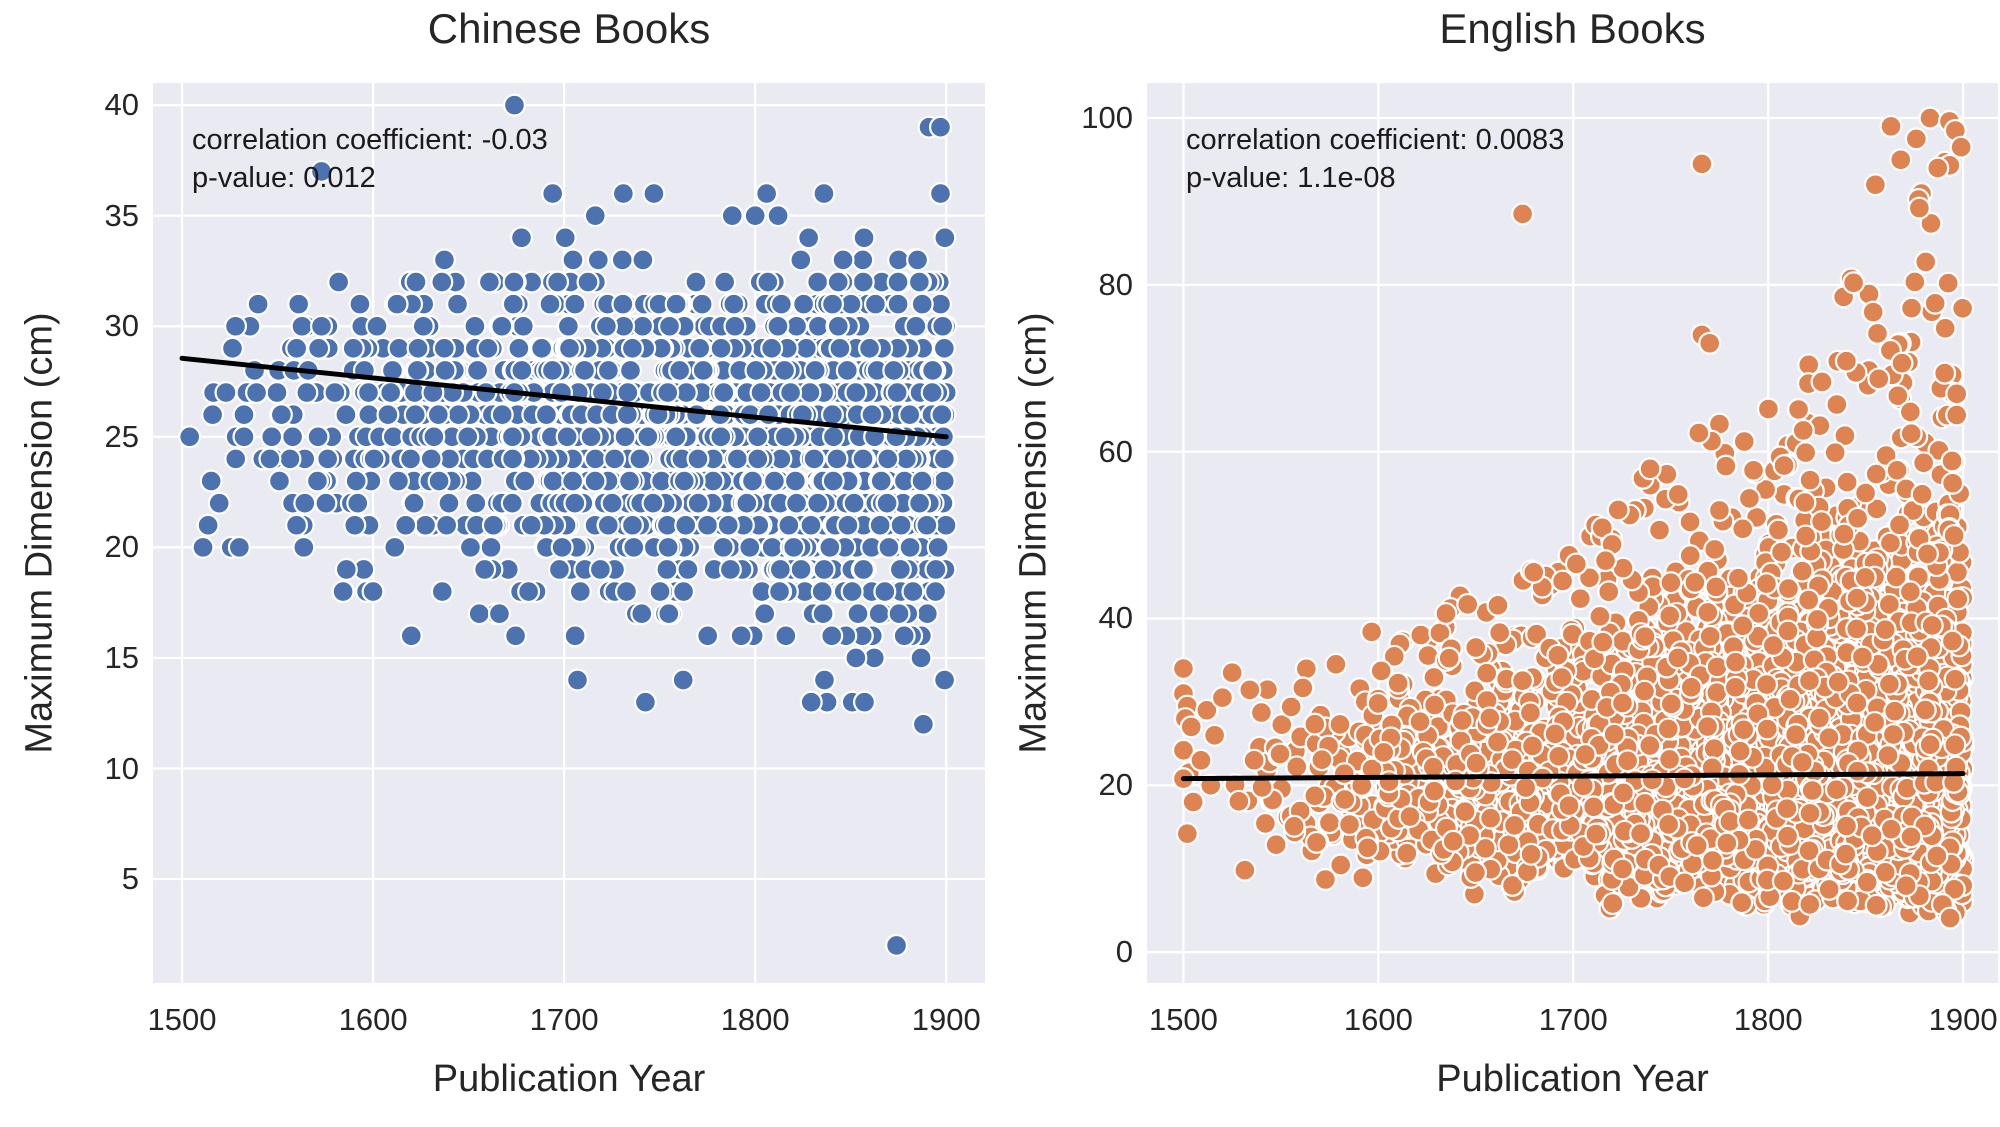 This screenshot has width=2000, height=1127. What do you see at coordinates (121, 657) in the screenshot?
I see `y-tick-label: 15` at bounding box center [121, 657].